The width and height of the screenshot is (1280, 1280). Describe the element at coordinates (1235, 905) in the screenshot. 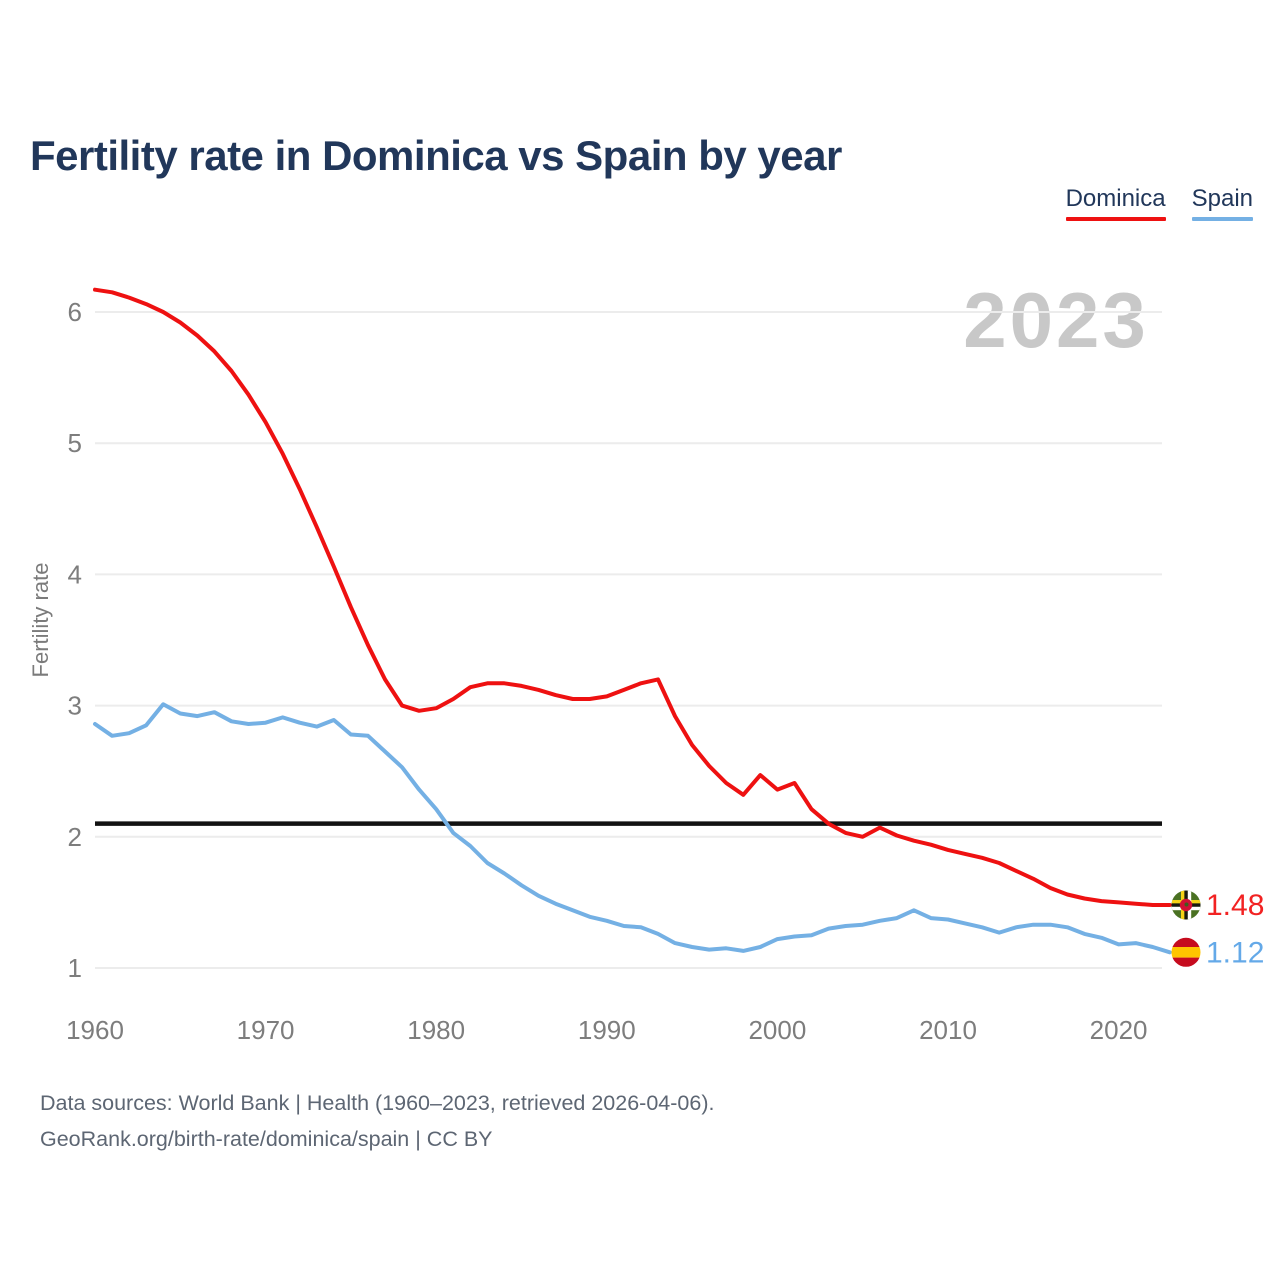

I see `dominica-end-value: 1.48` at that location.